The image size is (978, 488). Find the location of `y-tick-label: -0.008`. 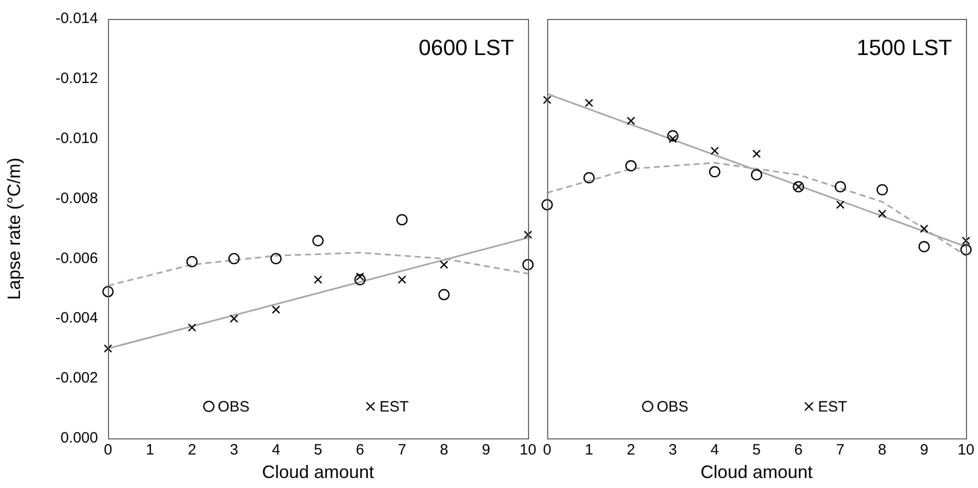

y-tick-label: -0.008 is located at coordinates (76, 198).